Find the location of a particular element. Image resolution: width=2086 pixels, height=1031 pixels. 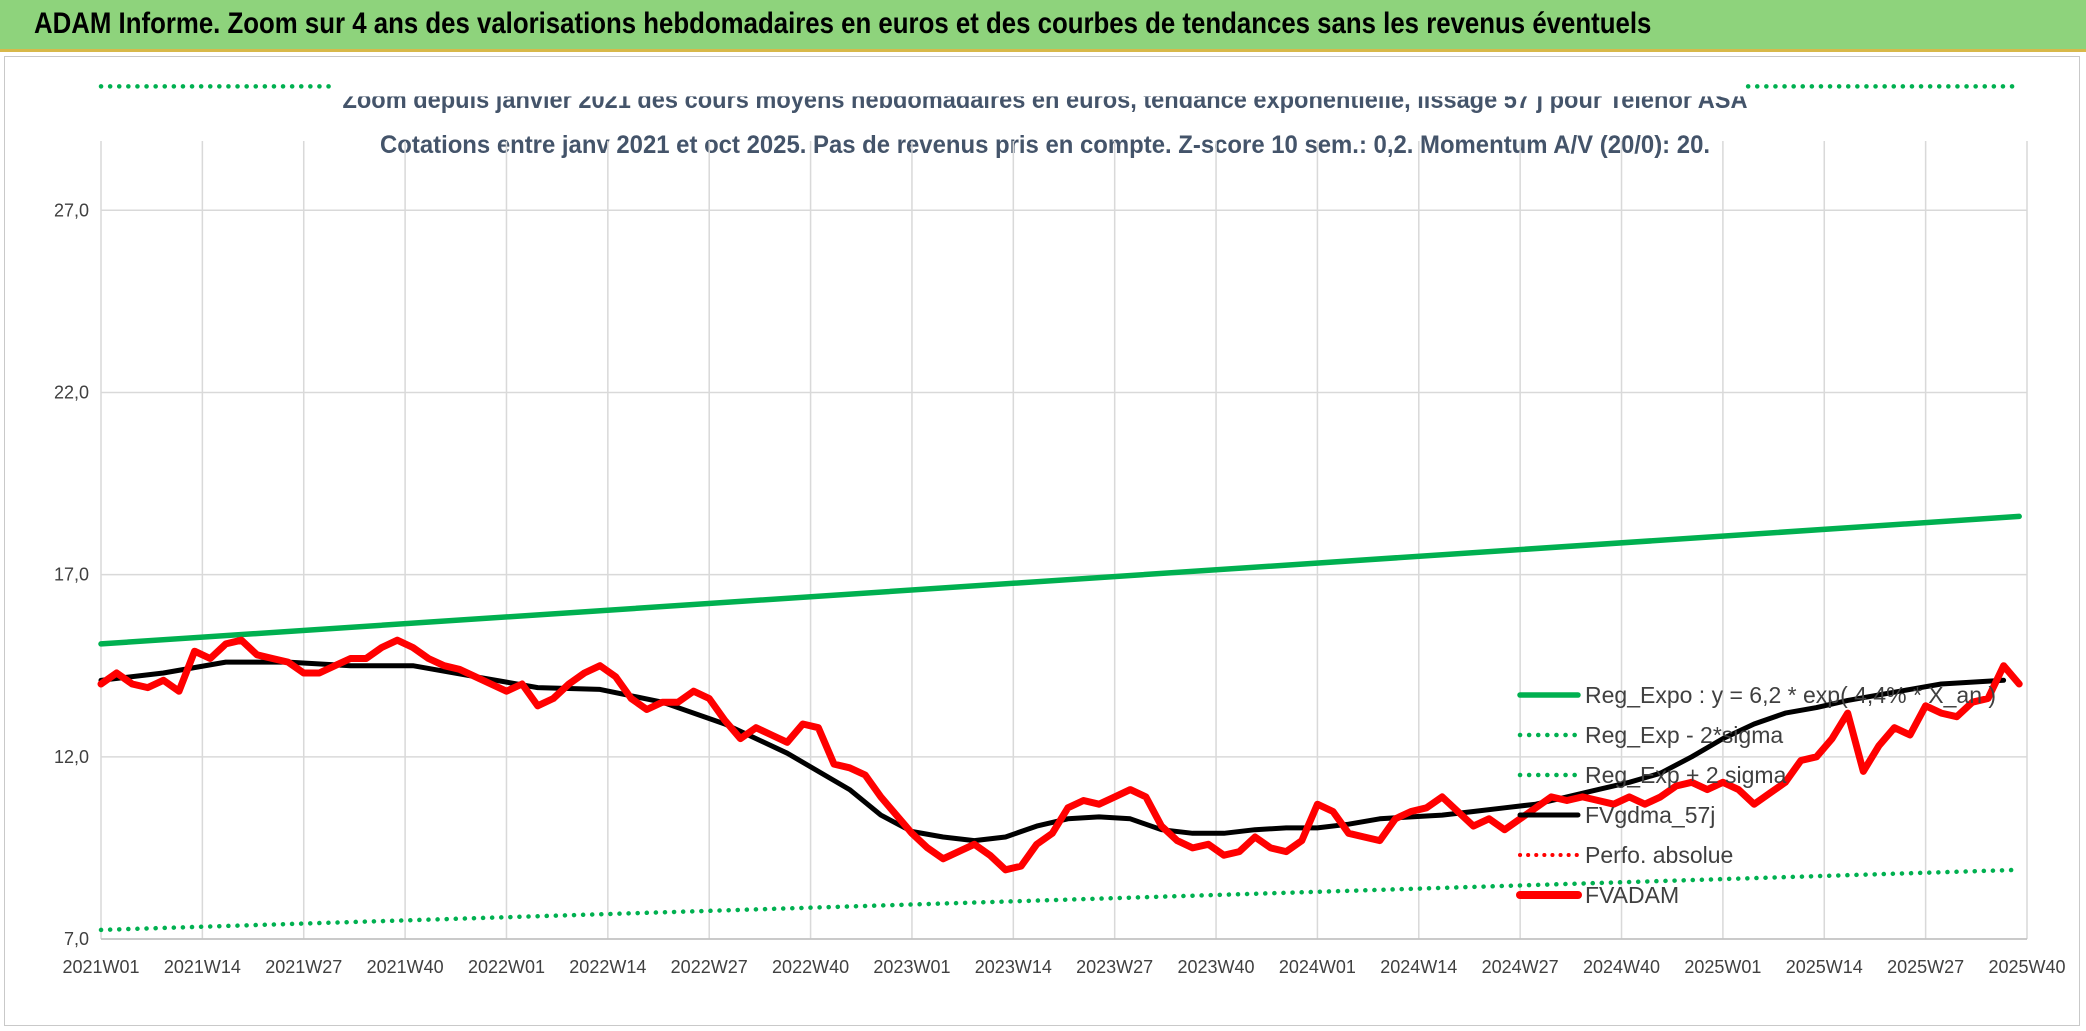

x-tick-label: 2024W14 is located at coordinates (1418, 967).